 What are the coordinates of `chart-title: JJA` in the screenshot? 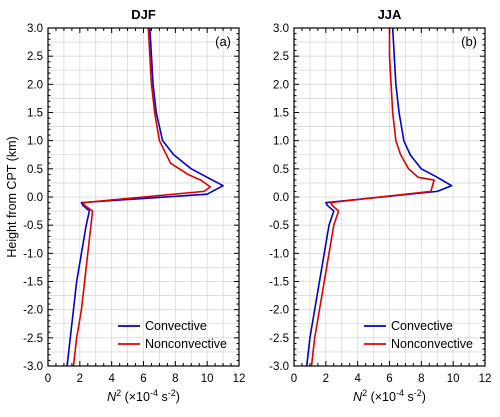 It's located at (390, 14).